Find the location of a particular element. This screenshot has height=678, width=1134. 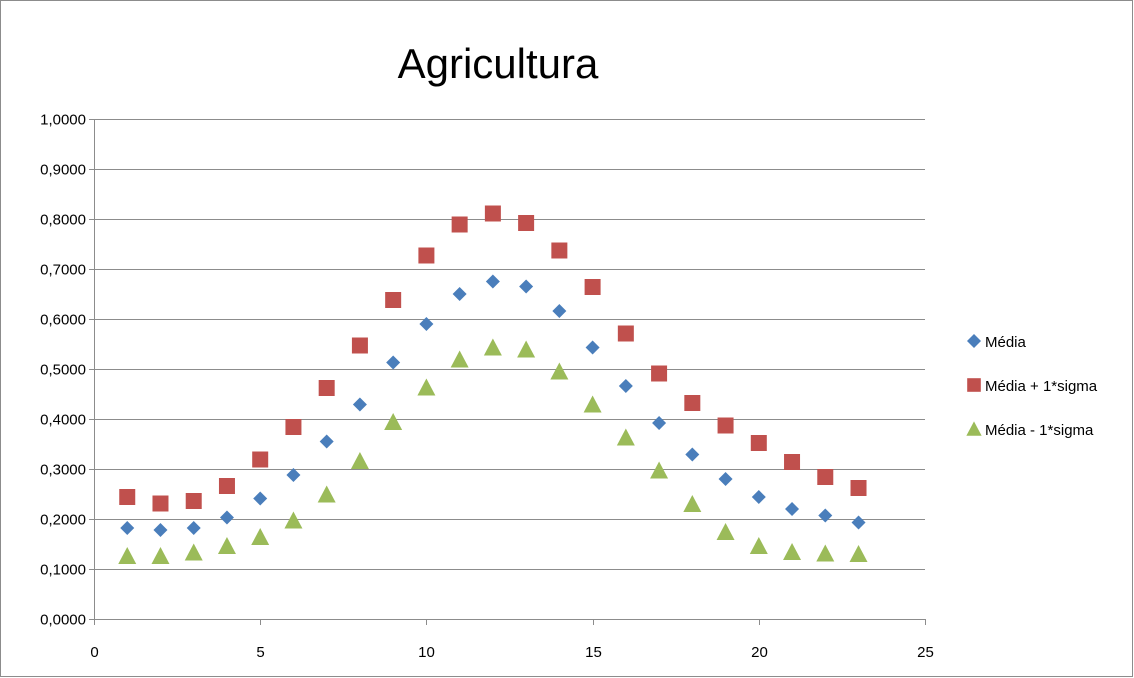

legend-item: Média + 1*sigma is located at coordinates (1032, 386).